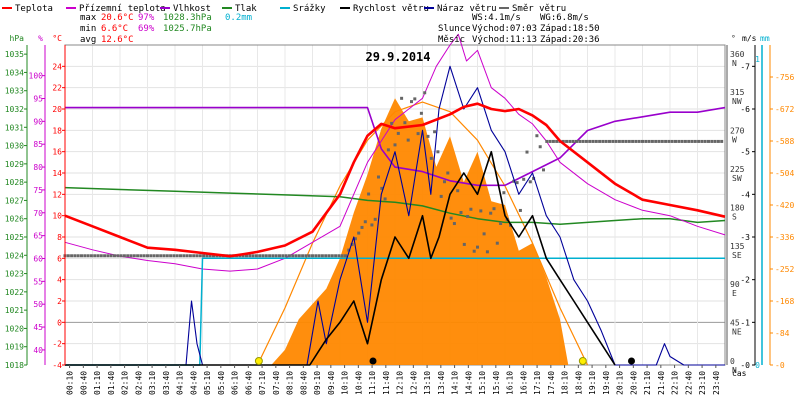  Describe the element at coordinates (510, 383) in the screenshot. I see `tick-label-x: 16:10` at that location.